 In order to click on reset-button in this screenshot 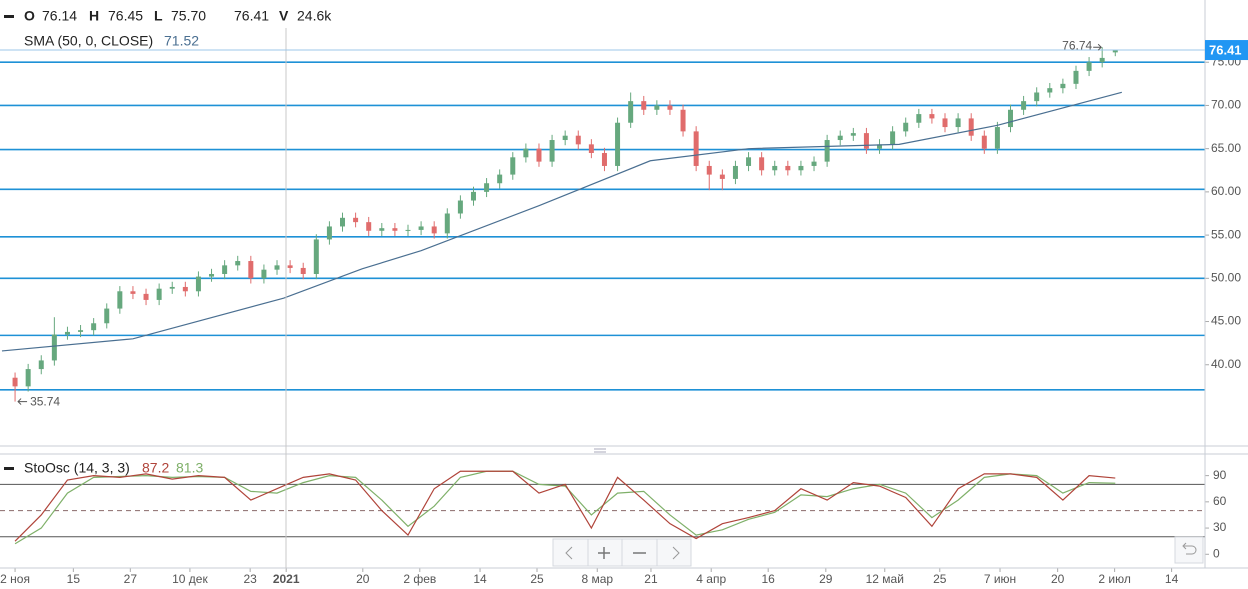, I will do `click(1189, 550)`.